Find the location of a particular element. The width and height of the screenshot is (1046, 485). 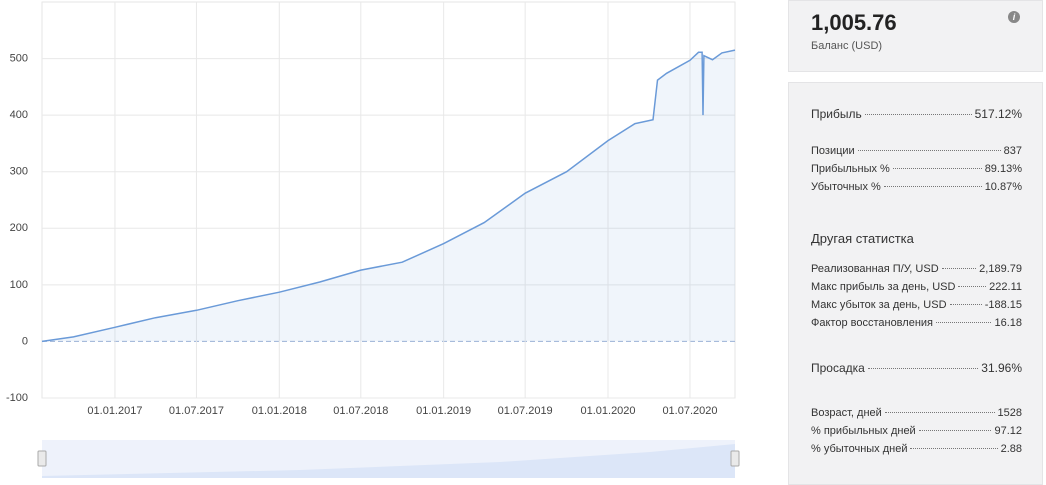

stat-label: % прибыльных дней is located at coordinates (863, 431).